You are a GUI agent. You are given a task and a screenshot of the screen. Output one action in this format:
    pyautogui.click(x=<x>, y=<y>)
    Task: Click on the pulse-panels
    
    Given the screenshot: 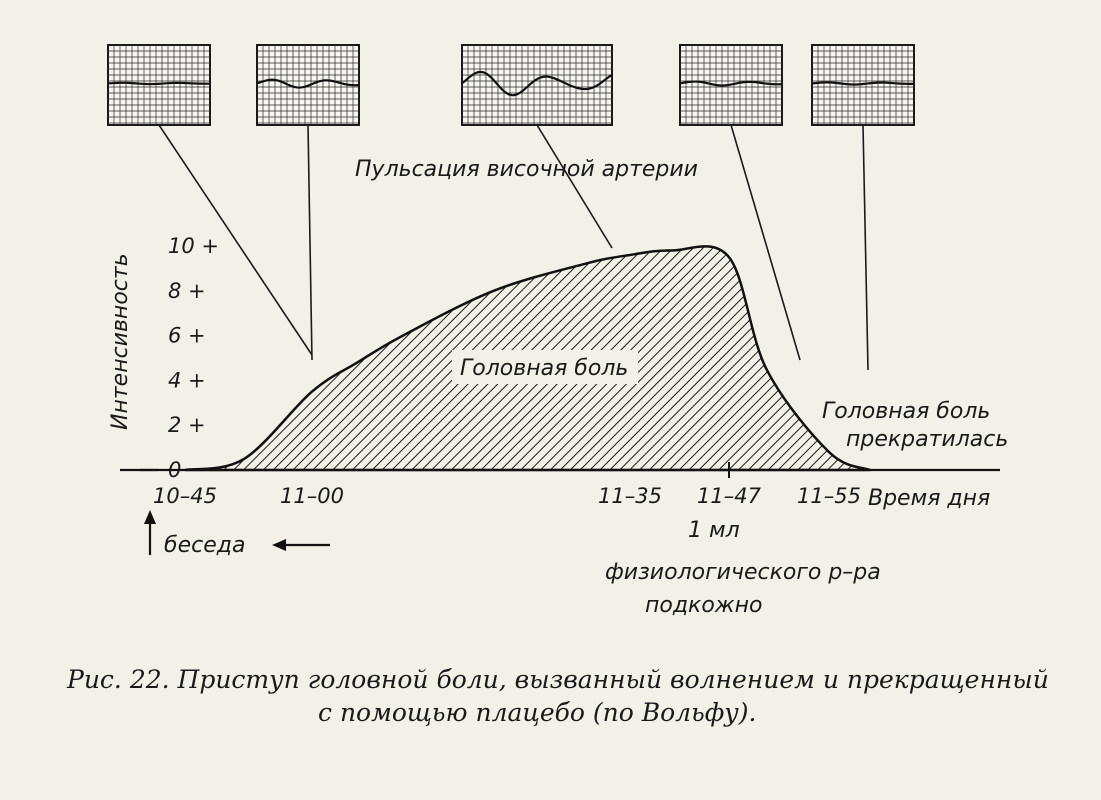 What is the action you would take?
    pyautogui.click(x=511, y=85)
    